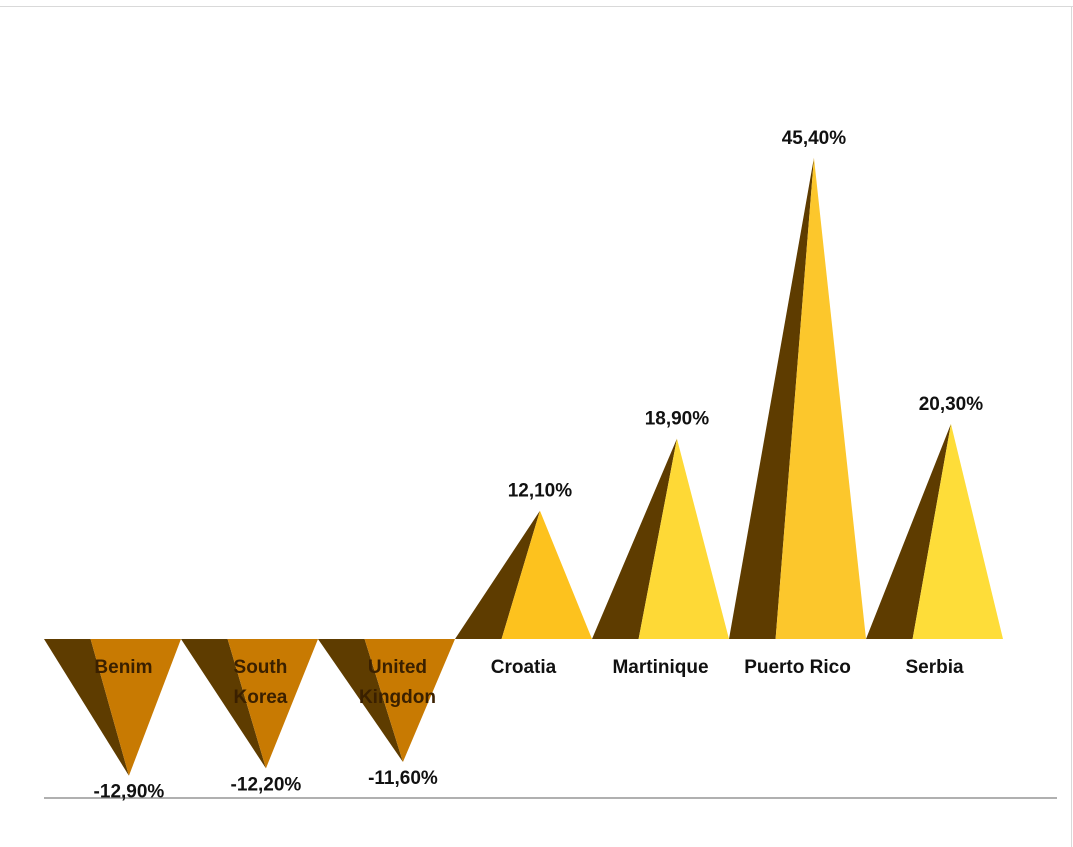 The image size is (1073, 847). I want to click on bar-south-korea-shadow, so click(223, 704).